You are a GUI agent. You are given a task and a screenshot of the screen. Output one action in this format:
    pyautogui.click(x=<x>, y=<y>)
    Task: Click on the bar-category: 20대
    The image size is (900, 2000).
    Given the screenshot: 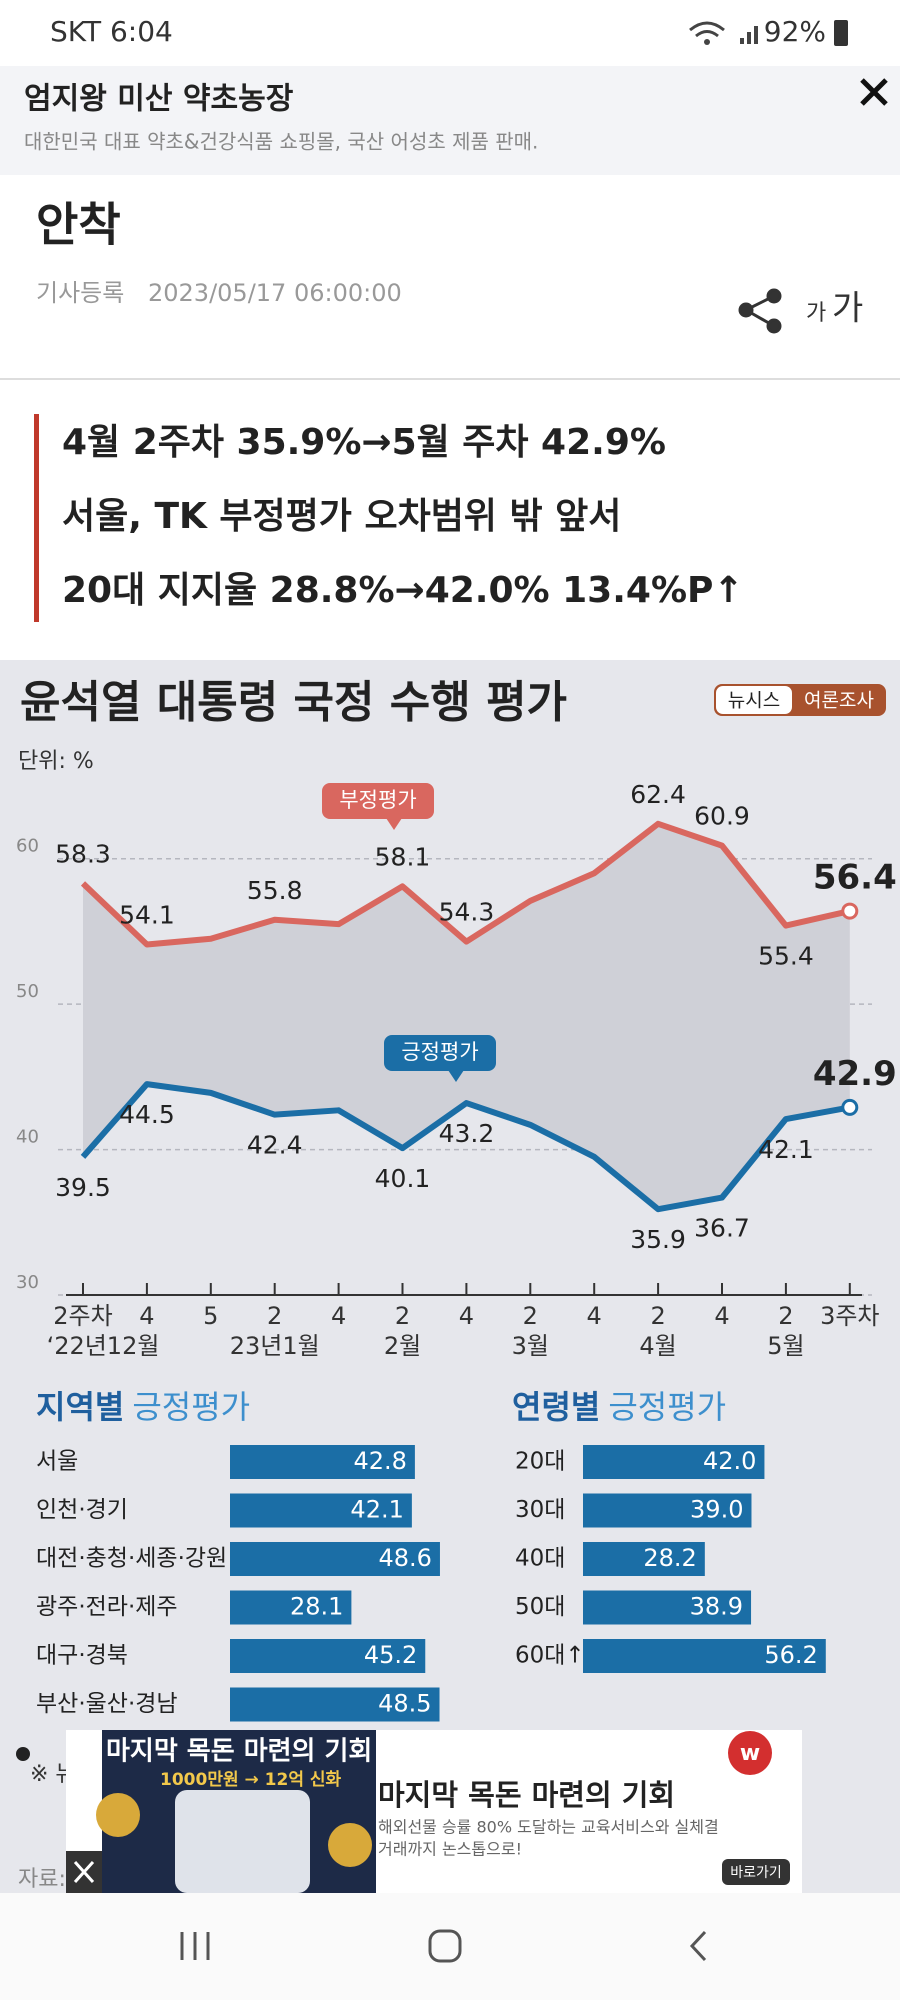 What is the action you would take?
    pyautogui.click(x=540, y=1462)
    